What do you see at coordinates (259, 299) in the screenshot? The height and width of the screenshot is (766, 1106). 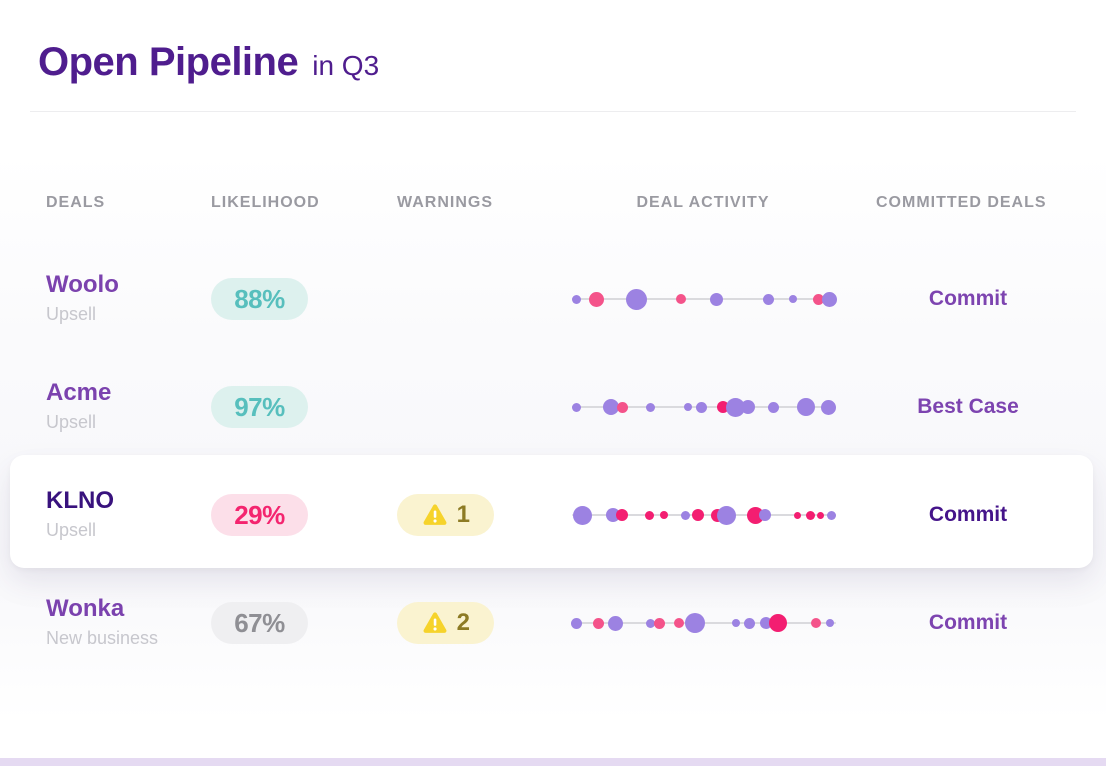 I see `likelihood-badge: 88%` at bounding box center [259, 299].